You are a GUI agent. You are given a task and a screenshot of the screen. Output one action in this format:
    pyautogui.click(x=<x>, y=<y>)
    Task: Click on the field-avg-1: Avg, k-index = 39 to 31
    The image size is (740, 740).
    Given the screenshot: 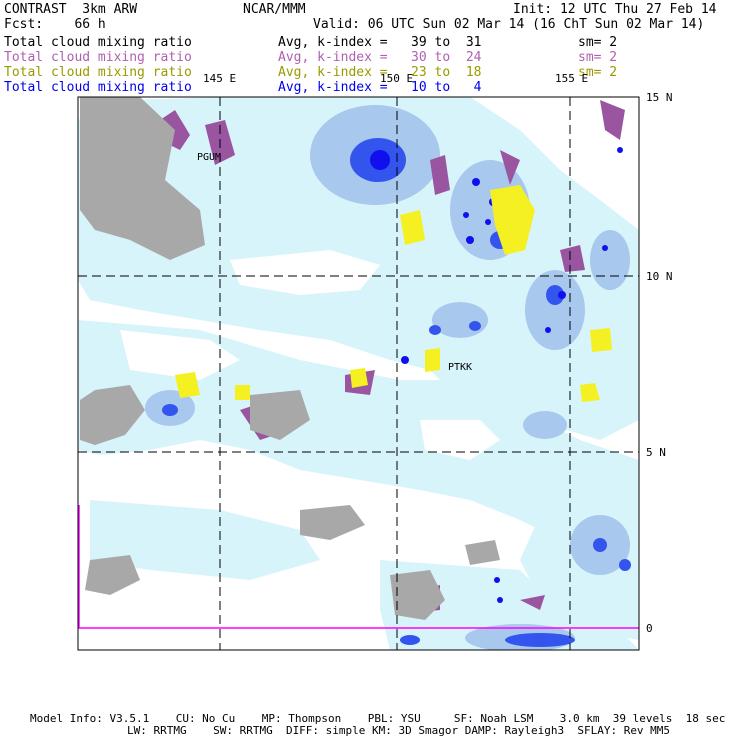 What is the action you would take?
    pyautogui.click(x=380, y=42)
    